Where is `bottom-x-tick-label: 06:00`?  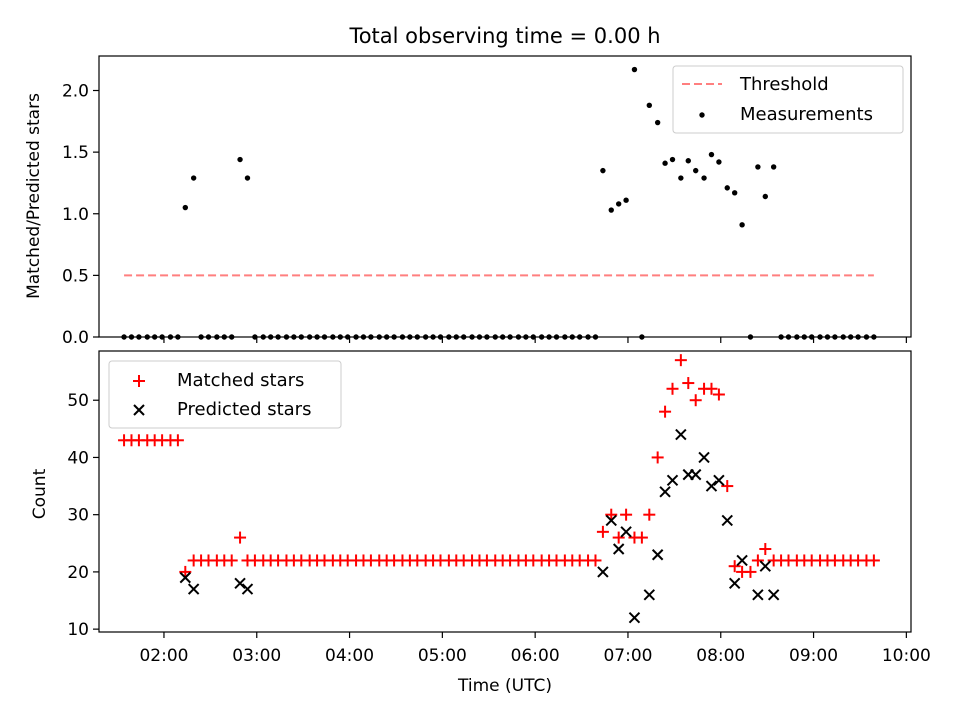
bottom-x-tick-label: 06:00 is located at coordinates (535, 656).